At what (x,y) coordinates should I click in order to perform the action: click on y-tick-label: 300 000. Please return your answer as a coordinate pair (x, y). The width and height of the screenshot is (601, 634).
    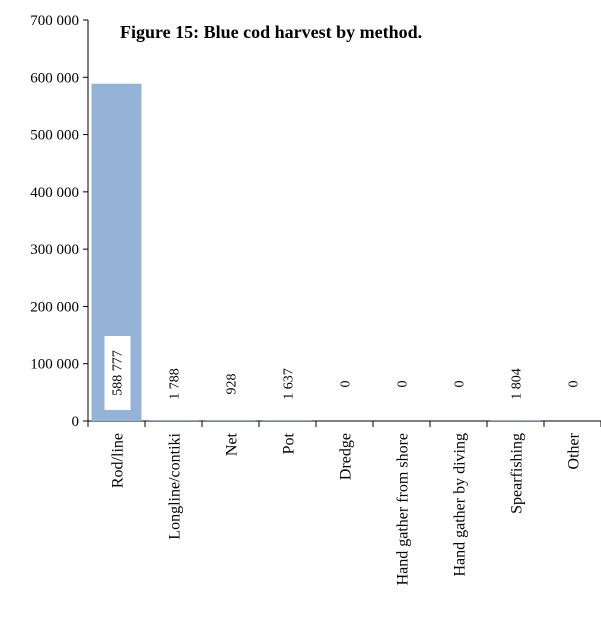
    Looking at the image, I should click on (54, 250).